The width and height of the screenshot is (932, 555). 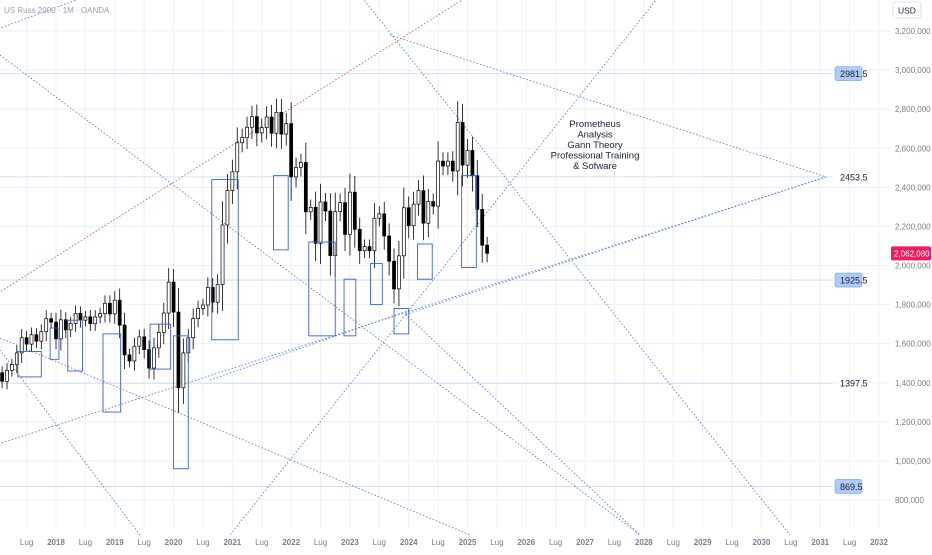 I want to click on currency-button, so click(x=907, y=10).